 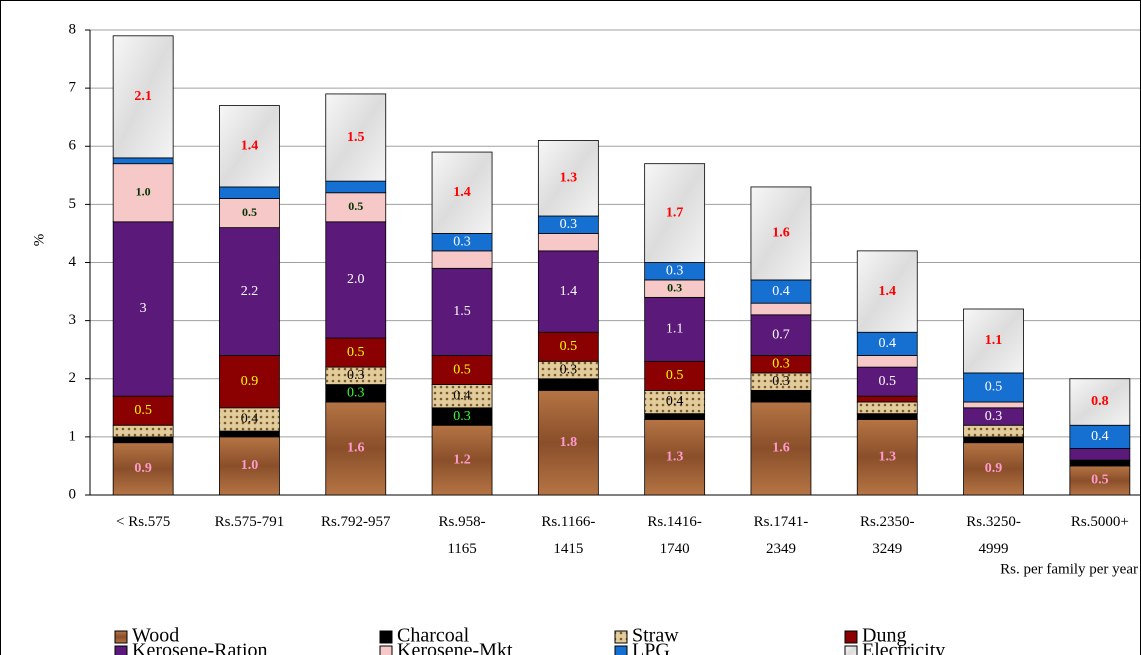 What do you see at coordinates (73, 146) in the screenshot?
I see `y-tick-label: 6` at bounding box center [73, 146].